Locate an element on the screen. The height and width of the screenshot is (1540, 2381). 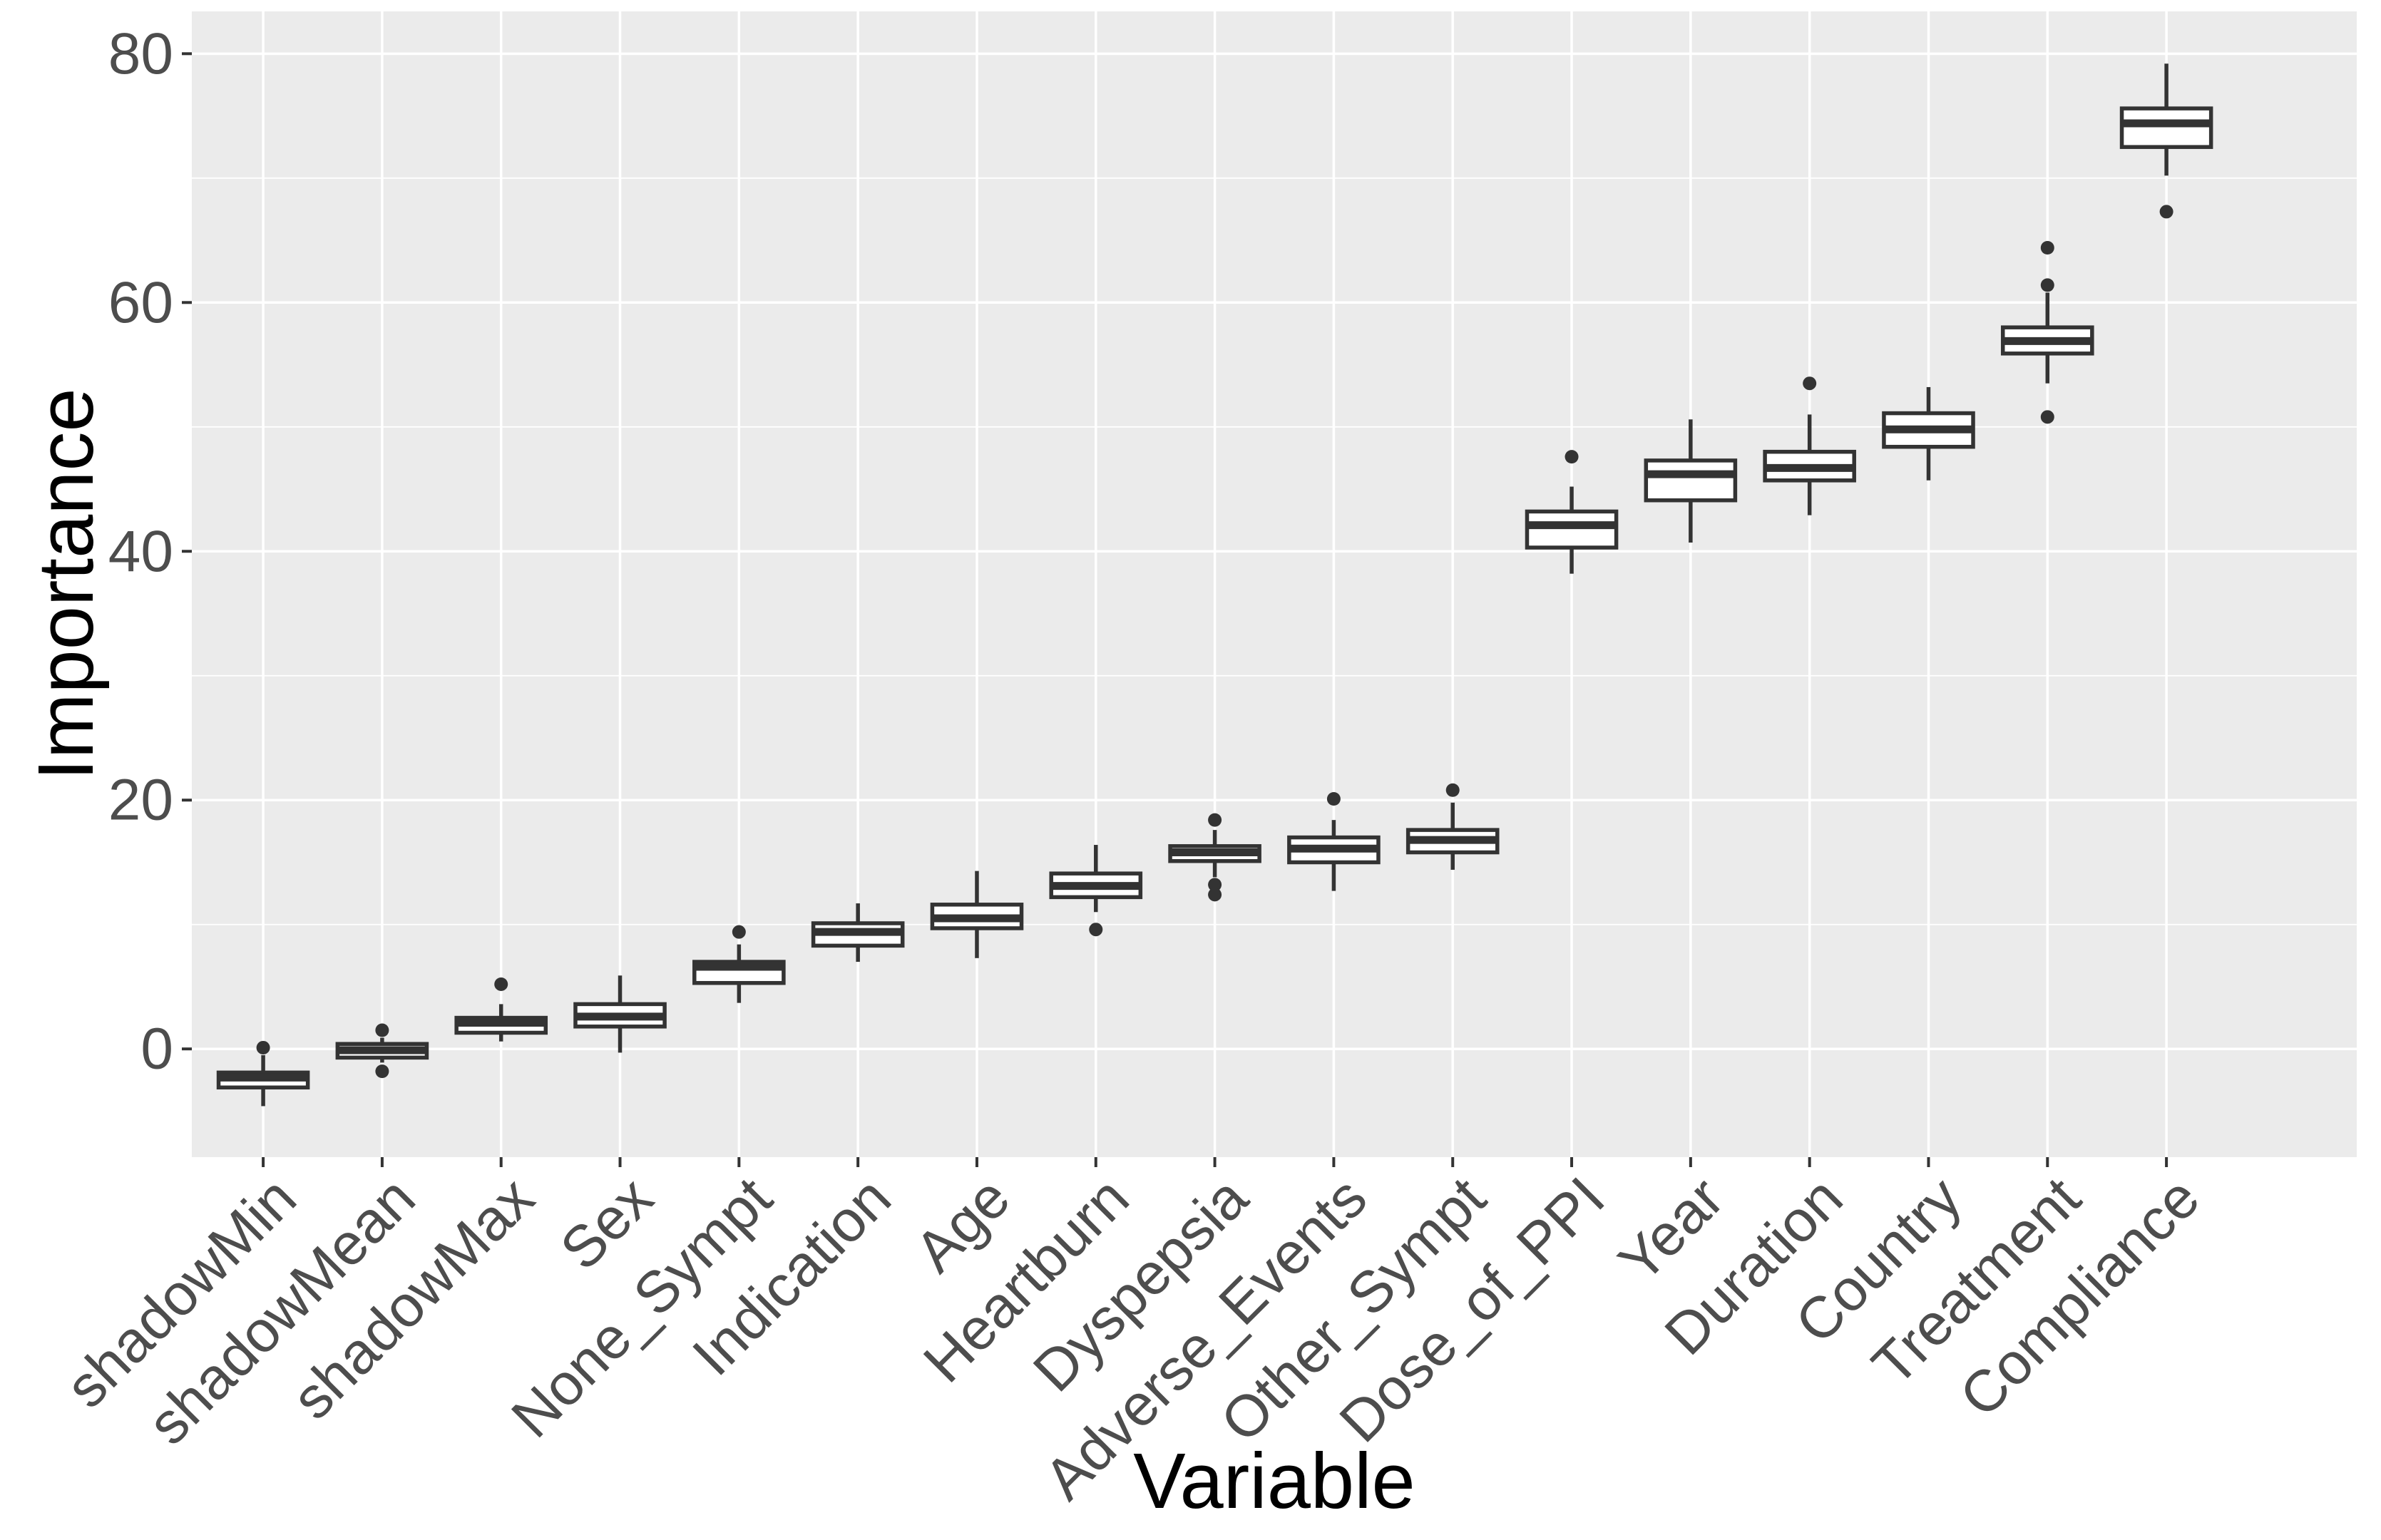
y-axis-title: Importance is located at coordinates (66, 584).